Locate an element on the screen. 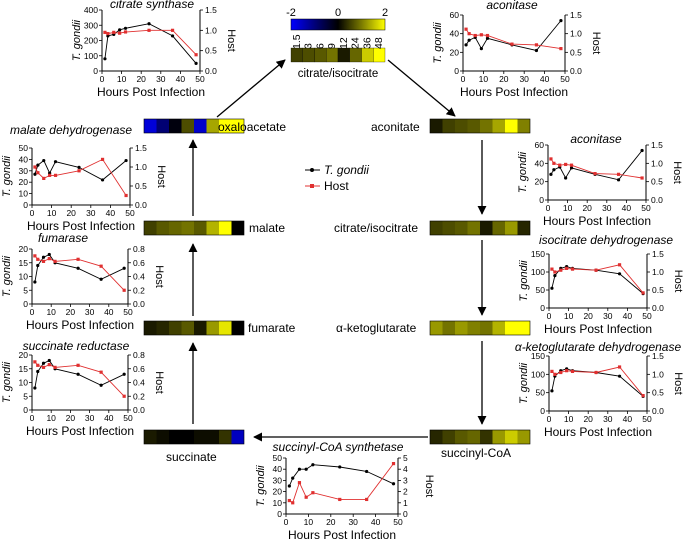 The height and width of the screenshot is (549, 693). chart-title: α-ketoglutarate dehydrogenase is located at coordinates (598, 347).